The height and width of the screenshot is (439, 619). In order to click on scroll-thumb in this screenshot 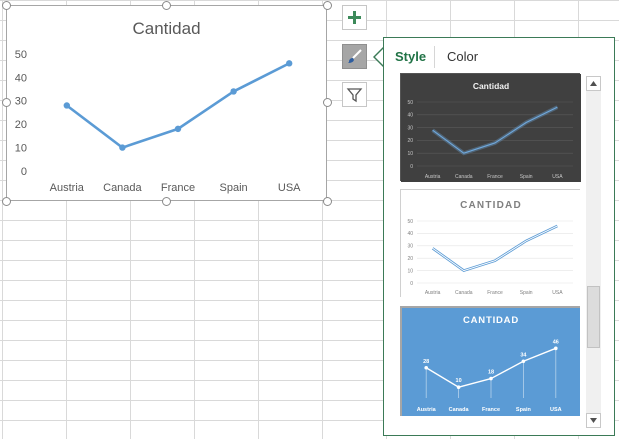, I will do `click(593, 317)`.